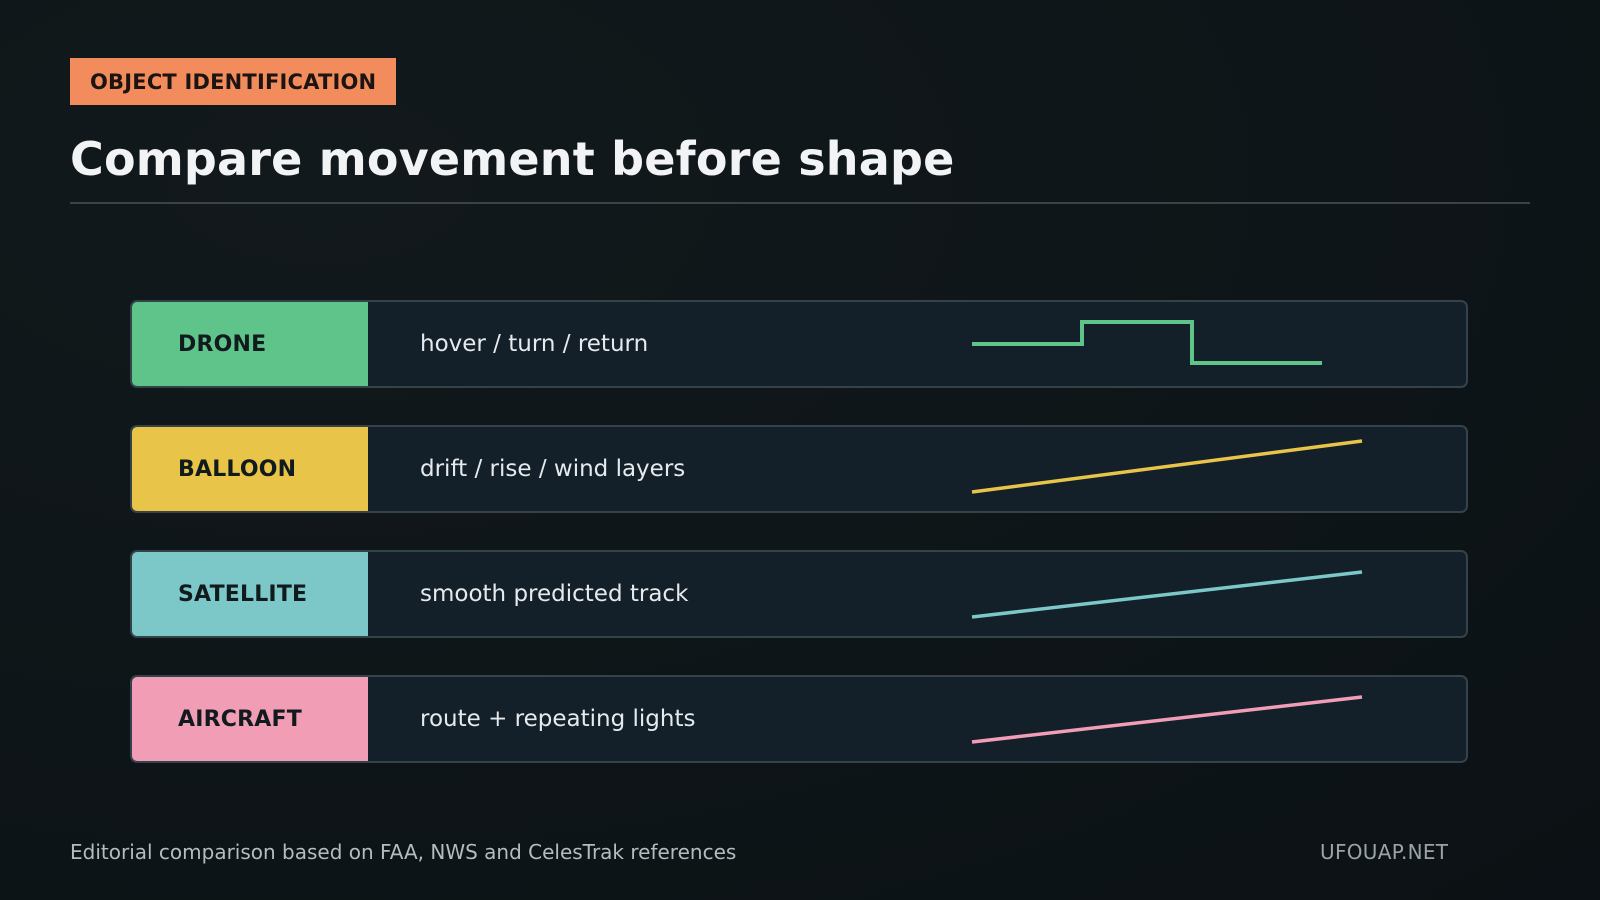 Image resolution: width=1600 pixels, height=900 pixels. I want to click on title-divider, so click(800, 203).